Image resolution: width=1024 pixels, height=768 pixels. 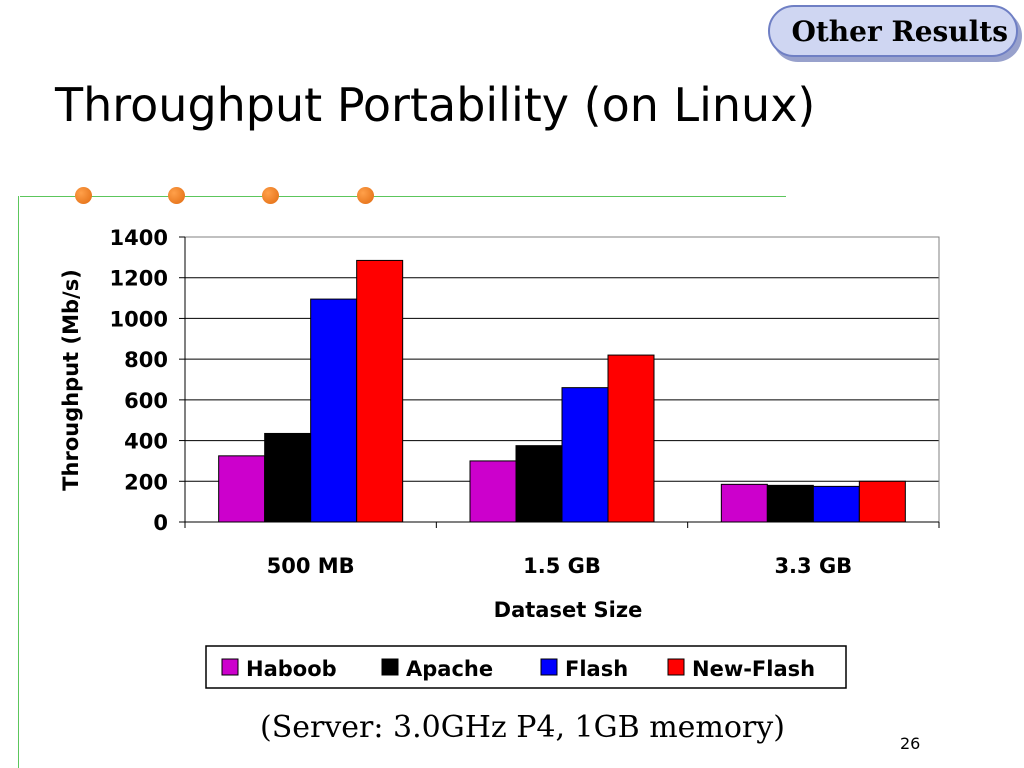 What do you see at coordinates (160, 523) in the screenshot?
I see `y-tick-label: 0` at bounding box center [160, 523].